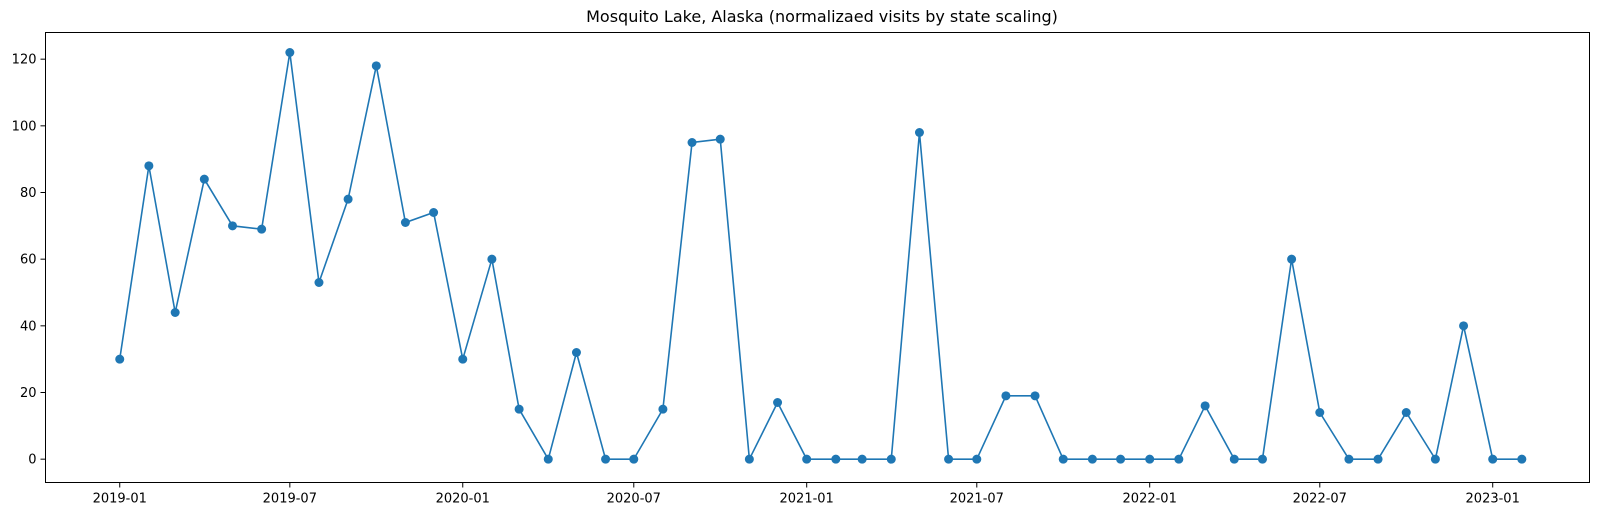 The width and height of the screenshot is (1606, 526). Describe the element at coordinates (1320, 499) in the screenshot. I see `x-tick-label: 2022-07` at that location.